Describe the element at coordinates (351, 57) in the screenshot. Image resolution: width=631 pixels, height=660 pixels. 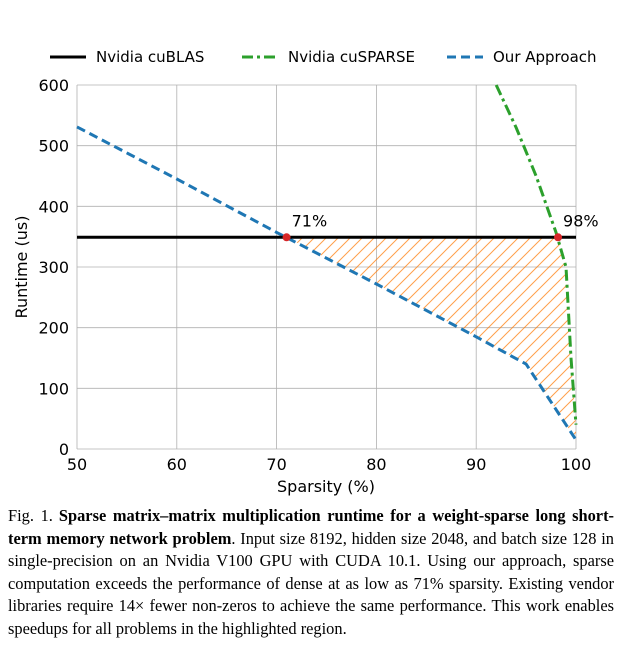
I see `legend-label-1: Nvidia cuSPARSE` at that location.